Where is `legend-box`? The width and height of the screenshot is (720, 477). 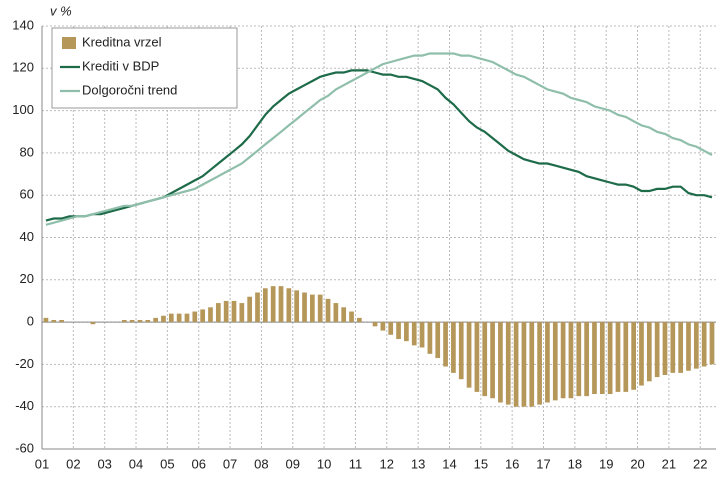 legend-box is located at coordinates (144, 68).